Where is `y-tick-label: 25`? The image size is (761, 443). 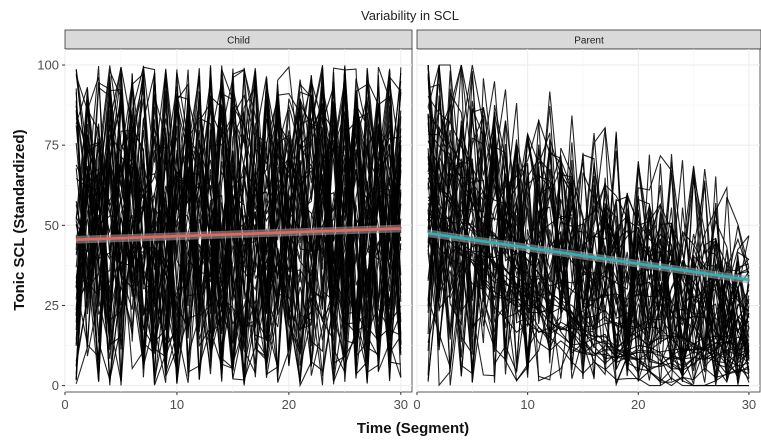 y-tick-label: 25 is located at coordinates (52, 305).